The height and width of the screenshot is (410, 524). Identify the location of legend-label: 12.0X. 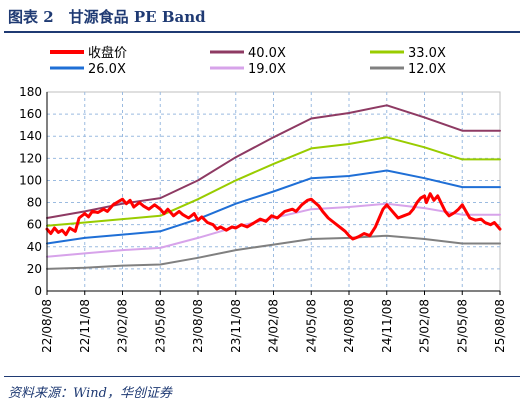
(427, 69).